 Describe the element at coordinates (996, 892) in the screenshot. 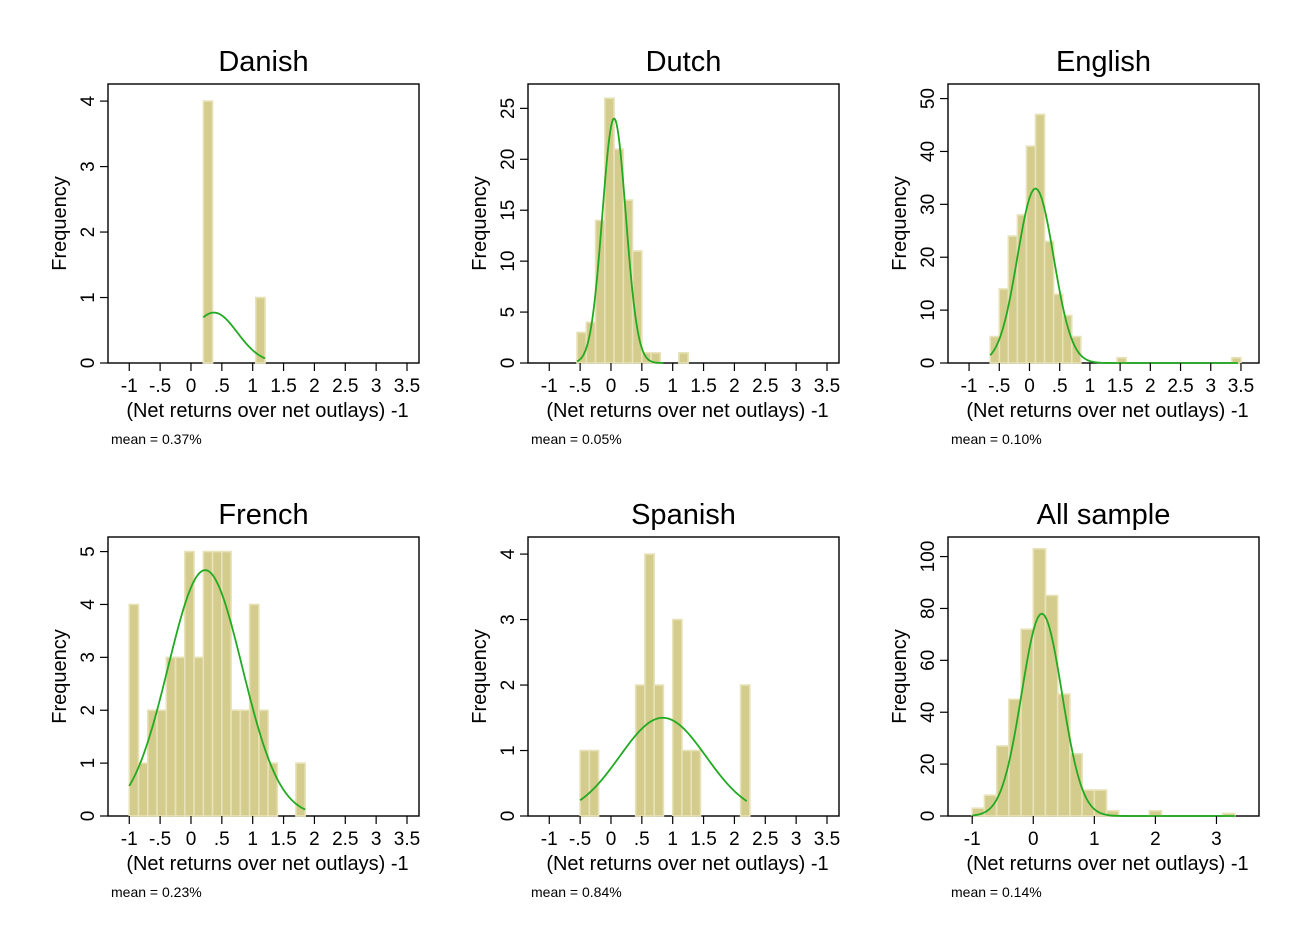

I see `mean-note: mean = 0.14%` at that location.